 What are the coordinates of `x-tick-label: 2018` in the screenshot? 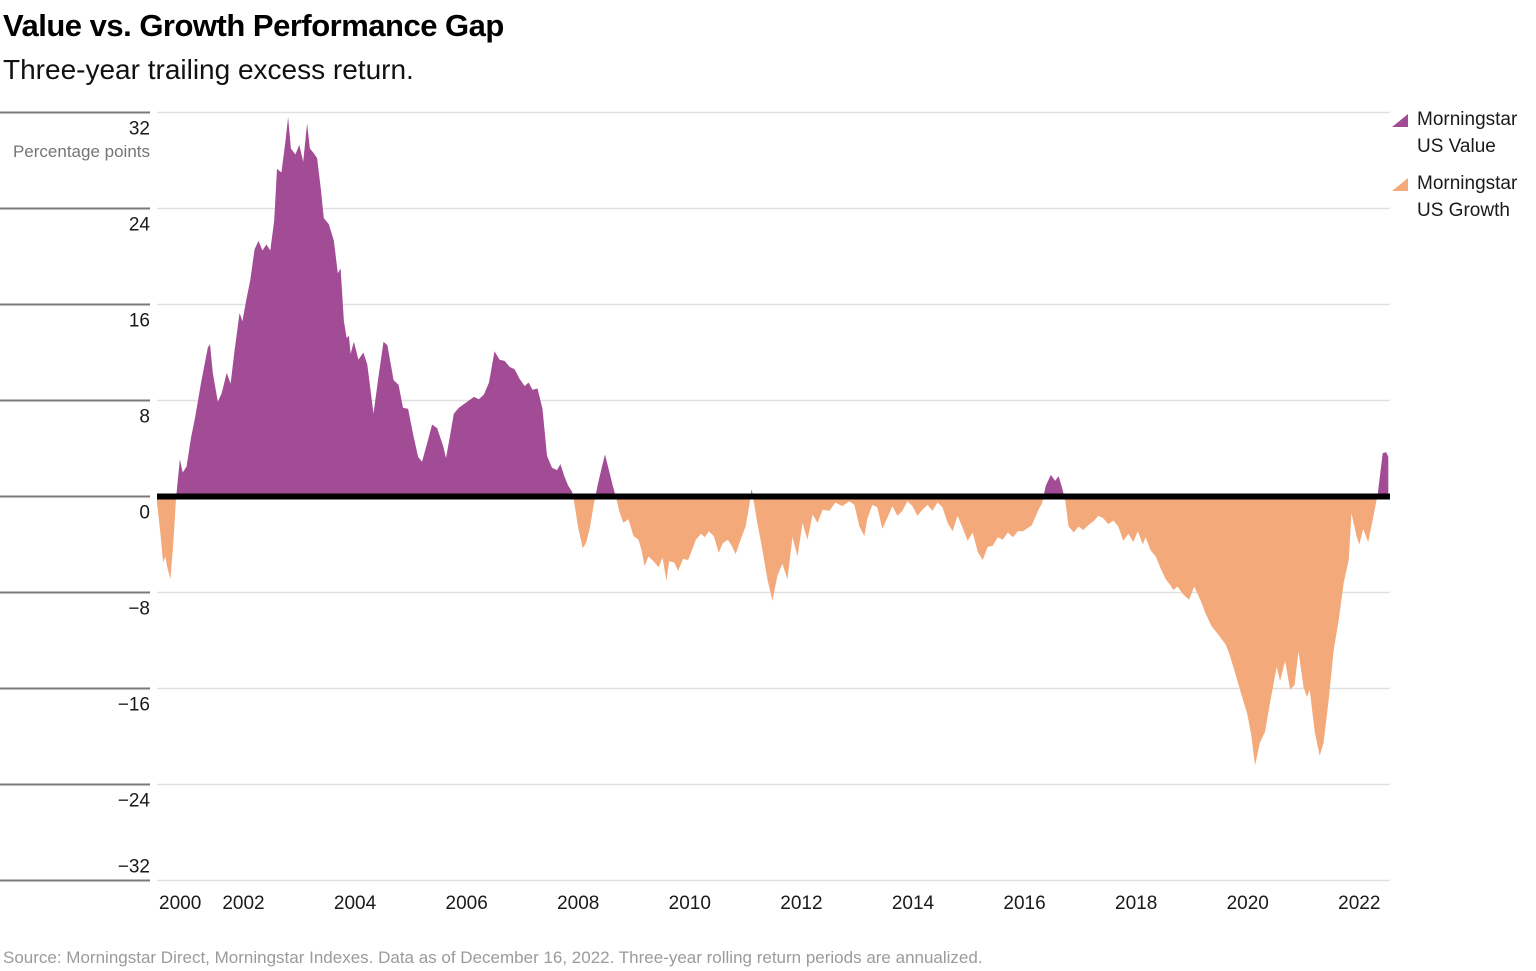 It's located at (1136, 903).